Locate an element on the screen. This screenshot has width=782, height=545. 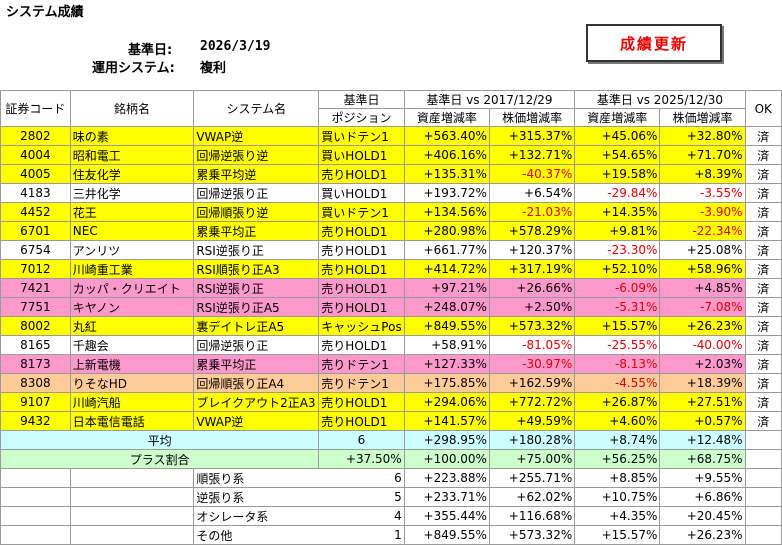
average-asset-2025-cell: +8.74% is located at coordinates (617, 440).